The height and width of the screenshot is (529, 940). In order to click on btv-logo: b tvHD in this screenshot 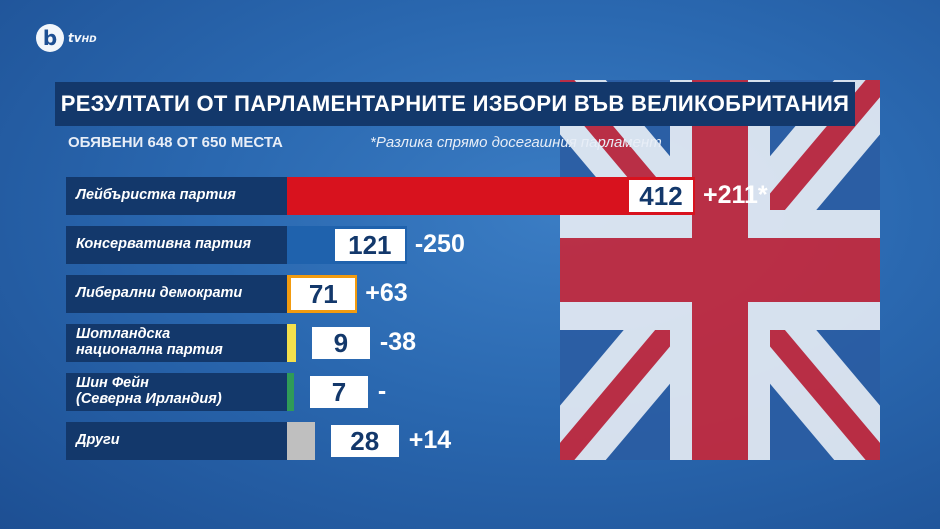, I will do `click(66, 38)`.